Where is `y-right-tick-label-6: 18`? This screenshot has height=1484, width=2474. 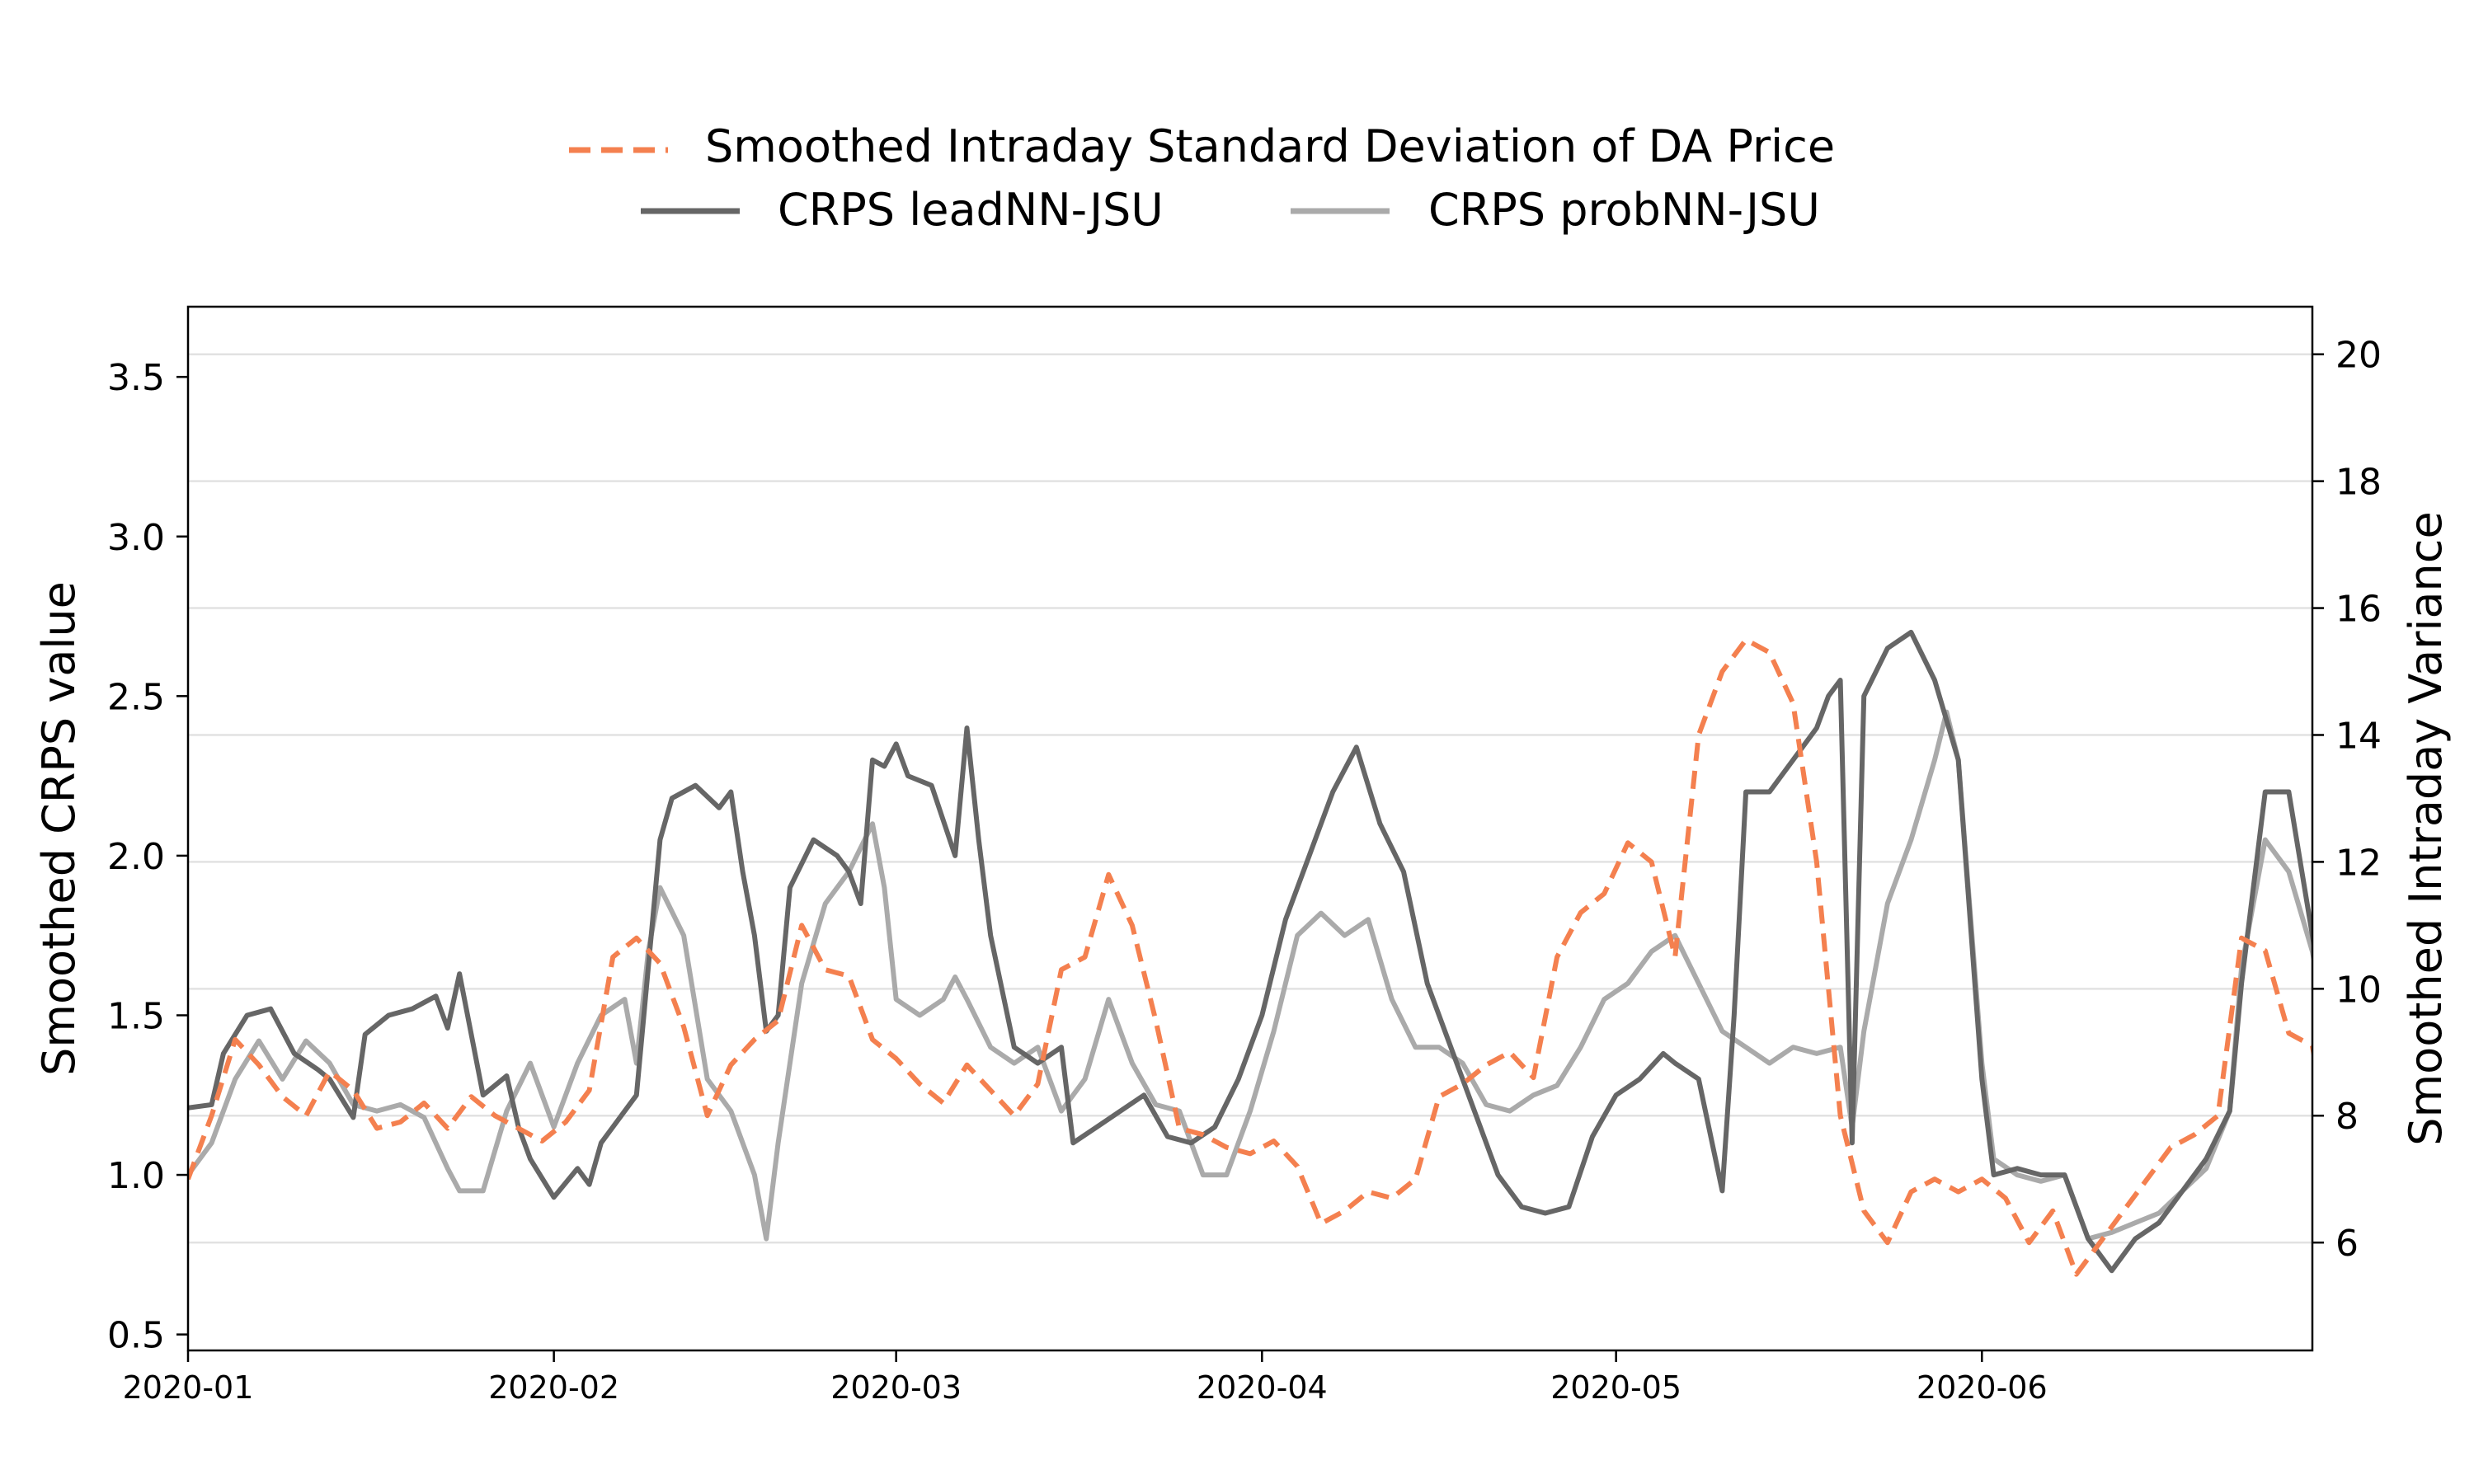
y-right-tick-label-6: 18 is located at coordinates (2358, 483).